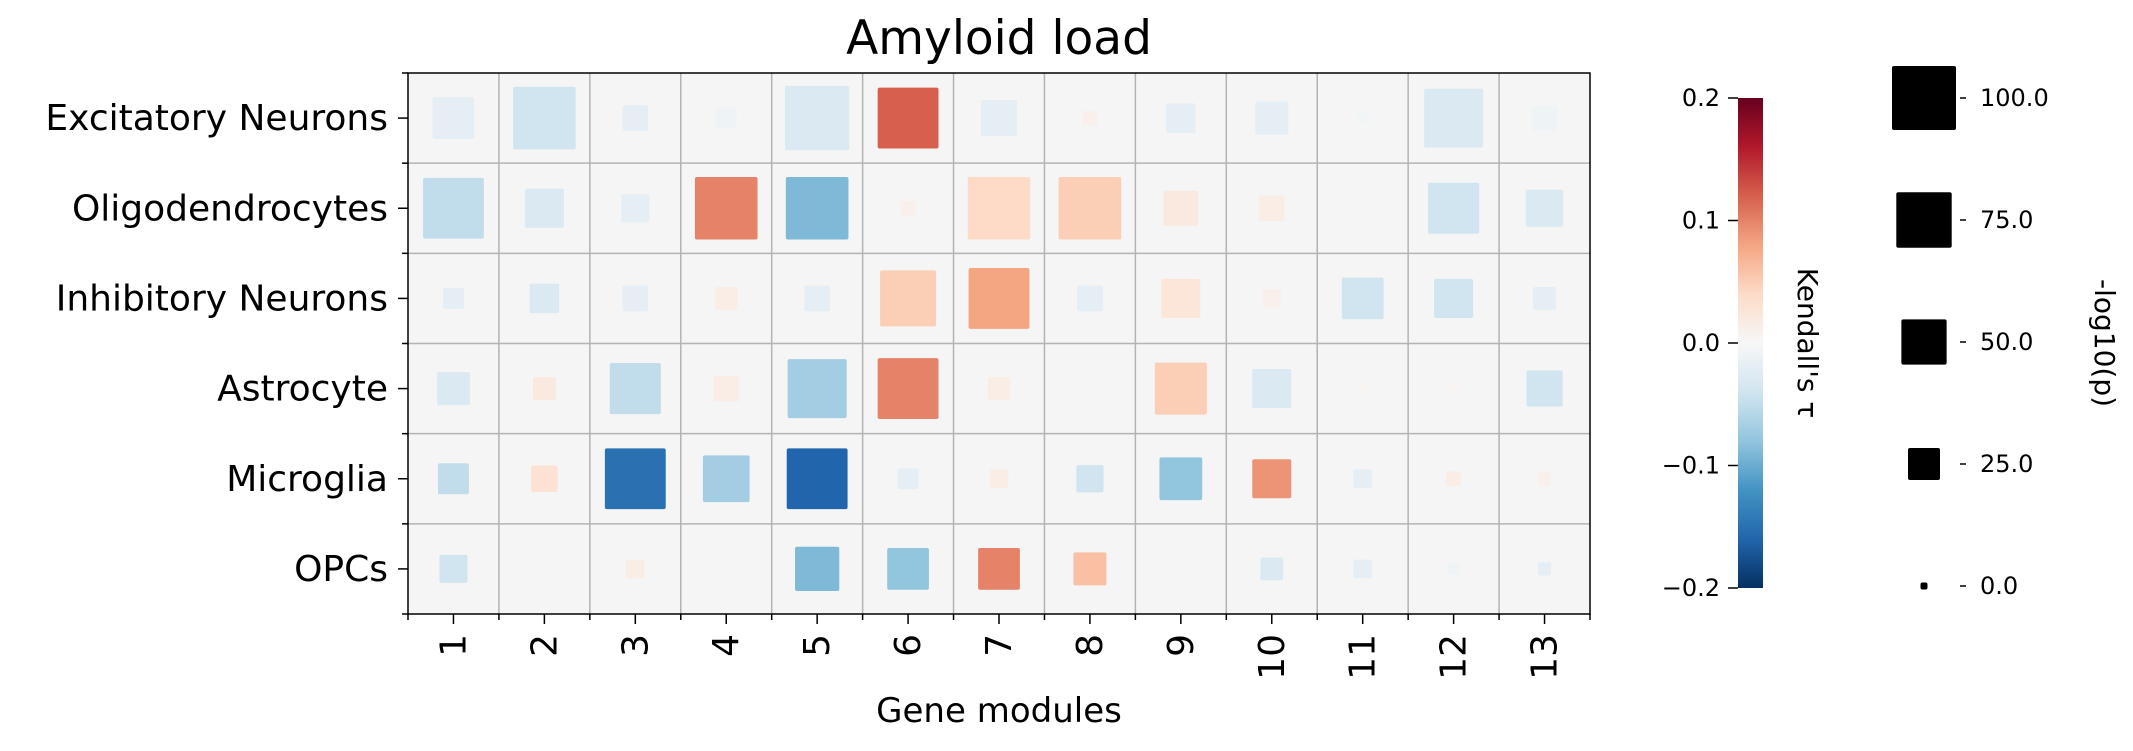  What do you see at coordinates (1701, 98) in the screenshot?
I see `colorbar-tick-label: 0.2` at bounding box center [1701, 98].